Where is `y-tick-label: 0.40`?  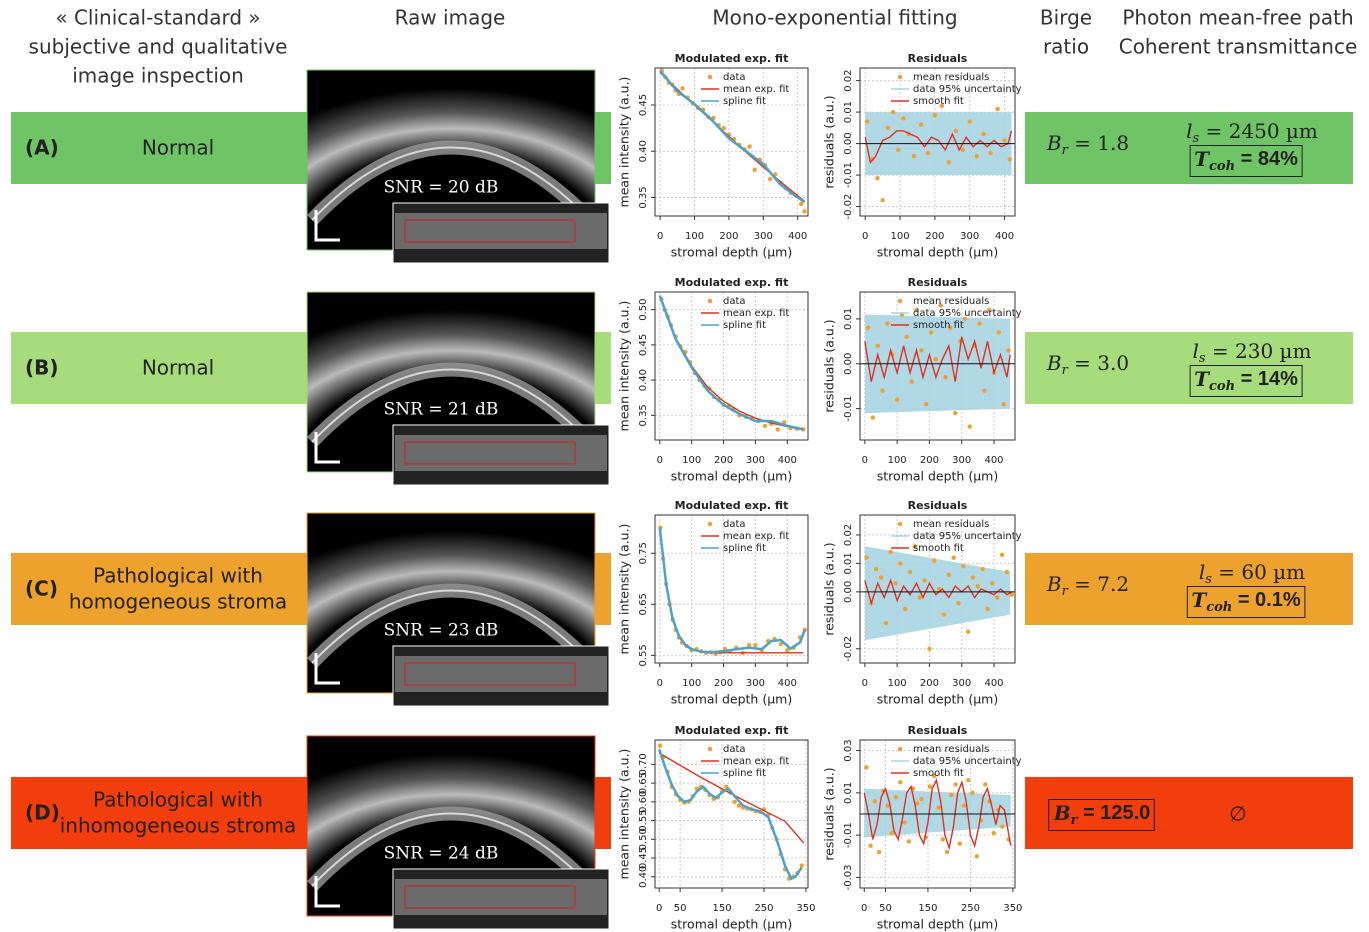
y-tick-label: 0.40 is located at coordinates (643, 380).